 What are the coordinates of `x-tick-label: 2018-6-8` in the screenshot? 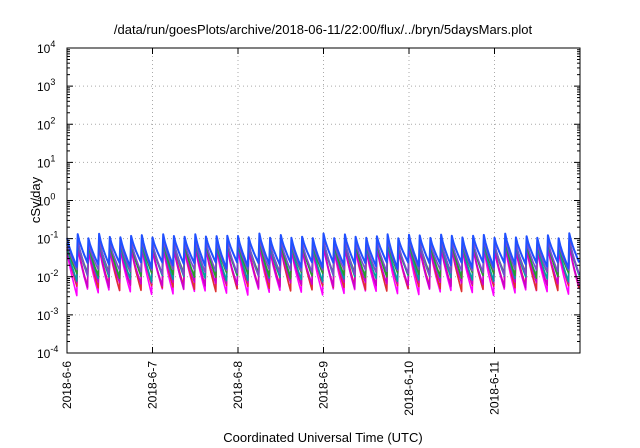 It's located at (238, 385).